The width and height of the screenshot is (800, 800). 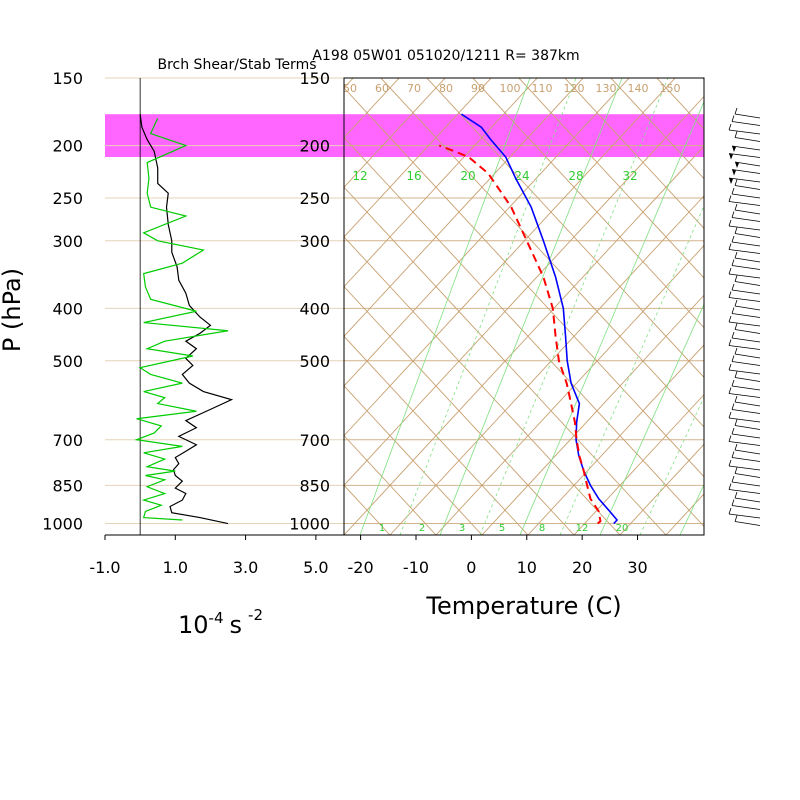 I want to click on mixing-ratio-bottom-label: 5, so click(x=502, y=528).